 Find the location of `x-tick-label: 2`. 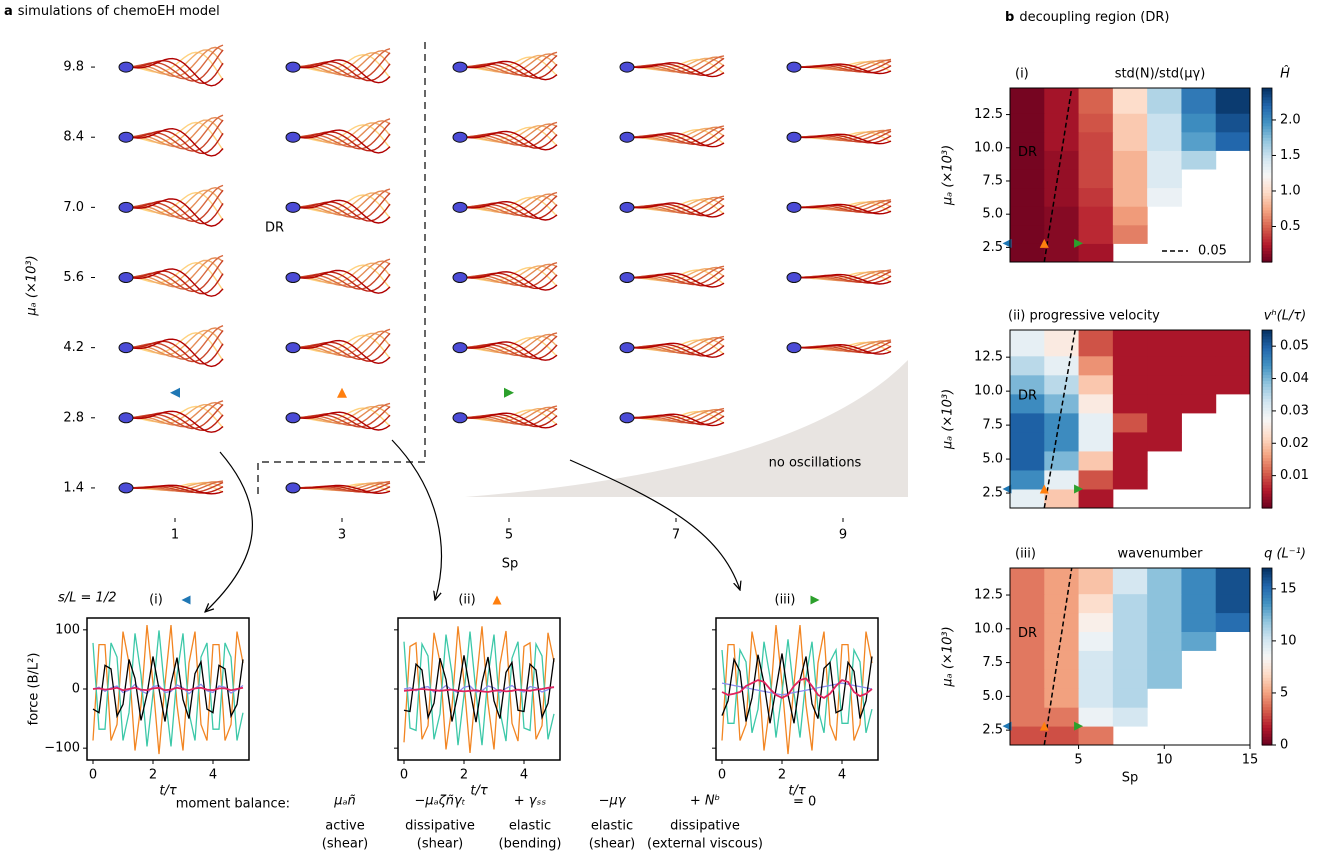

x-tick-label: 2 is located at coordinates (464, 775).